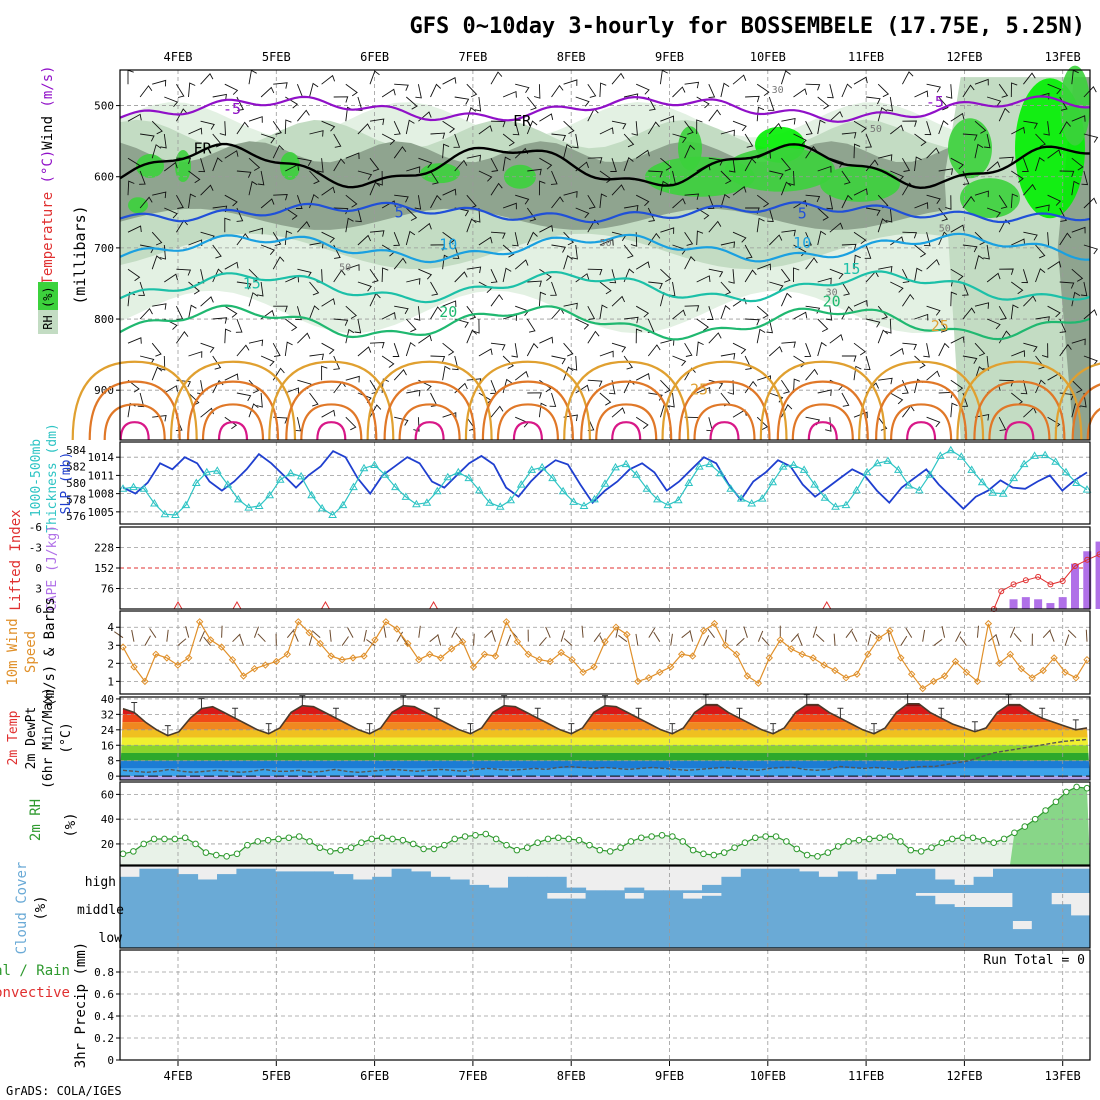 The image size is (1100, 1100). Describe the element at coordinates (1013, 604) in the screenshot. I see `cape-bar` at that location.